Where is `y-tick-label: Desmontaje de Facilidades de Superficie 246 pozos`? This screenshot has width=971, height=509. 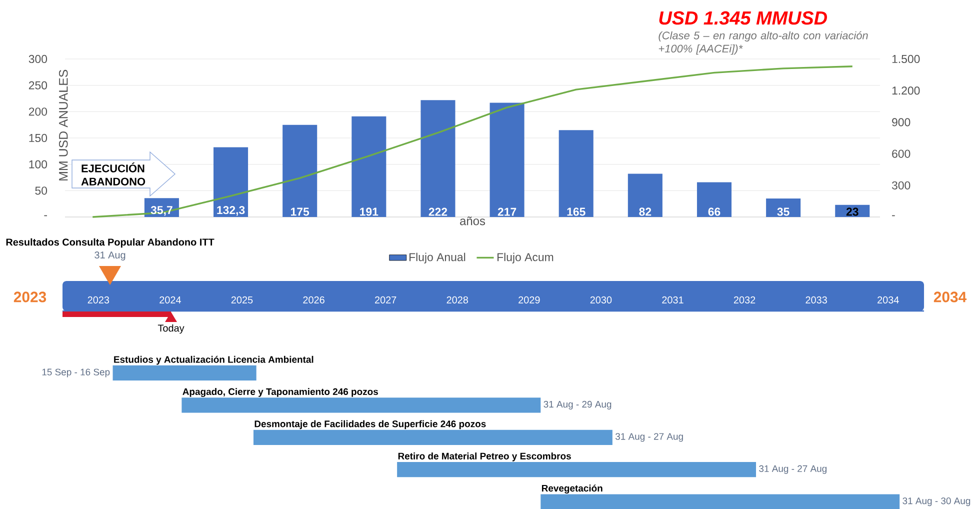
y-tick-label: Desmontaje de Facilidades de Superficie 246 pozos is located at coordinates (370, 425).